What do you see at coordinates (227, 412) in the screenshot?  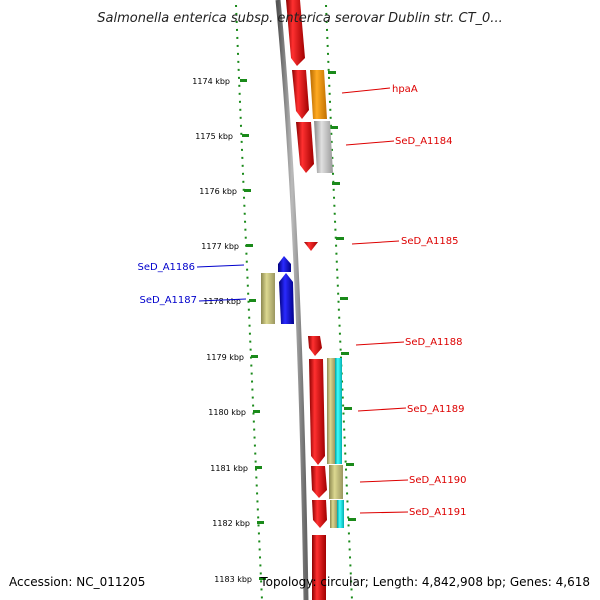 I see `tick-label: 1180 kbp` at bounding box center [227, 412].